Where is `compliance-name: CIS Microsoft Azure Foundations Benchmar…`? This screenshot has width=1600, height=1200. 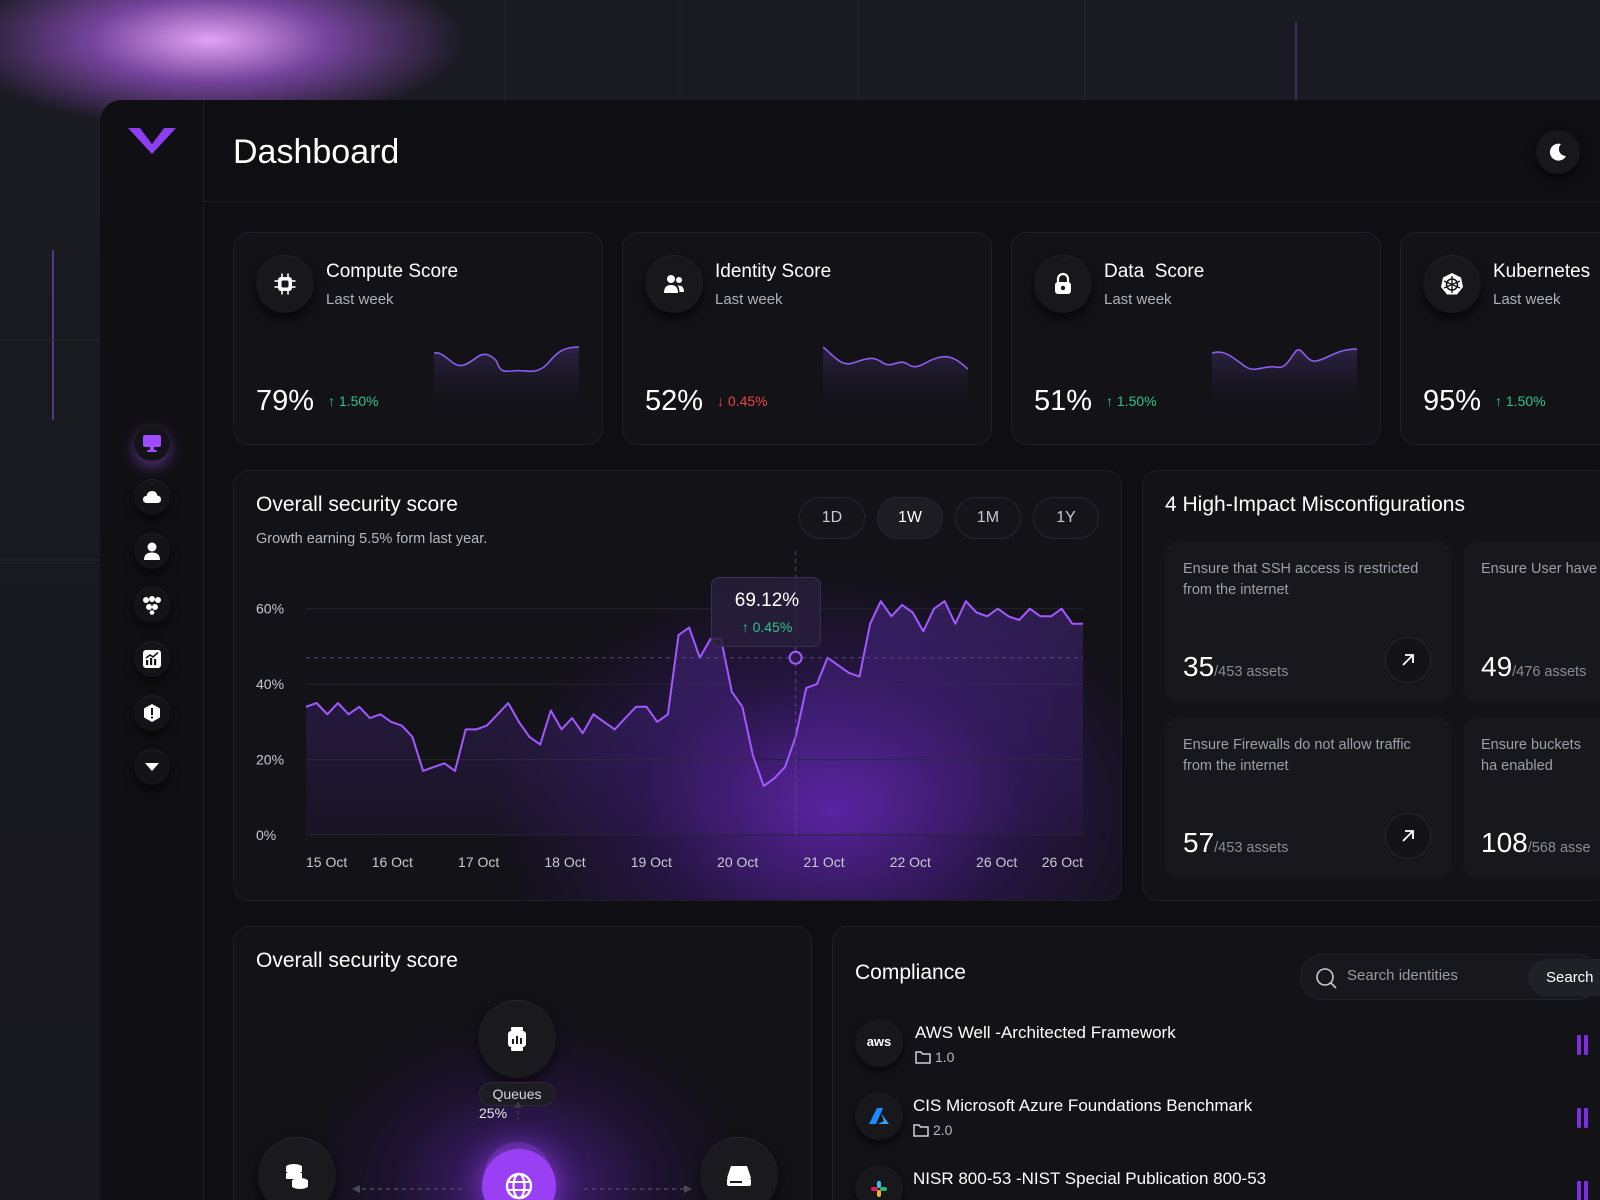 compliance-name: CIS Microsoft Azure Foundations Benchmar… is located at coordinates (1083, 1105).